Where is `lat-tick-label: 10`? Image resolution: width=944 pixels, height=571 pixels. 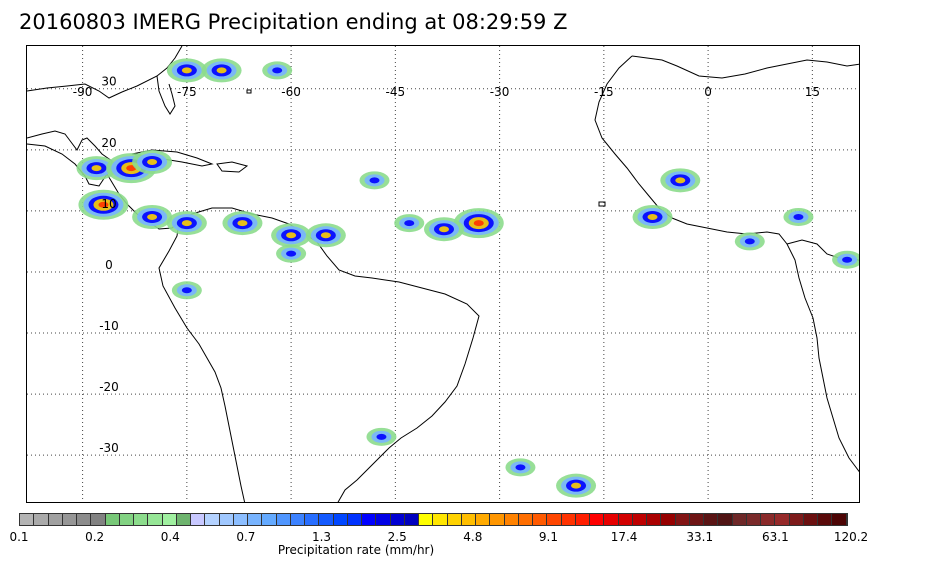
lat-tick-label: 10 is located at coordinates (108, 204).